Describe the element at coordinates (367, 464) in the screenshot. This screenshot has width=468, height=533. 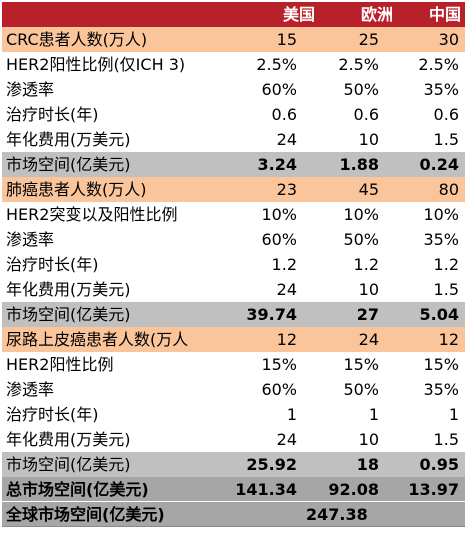
I see `cell-europe: 18` at that location.